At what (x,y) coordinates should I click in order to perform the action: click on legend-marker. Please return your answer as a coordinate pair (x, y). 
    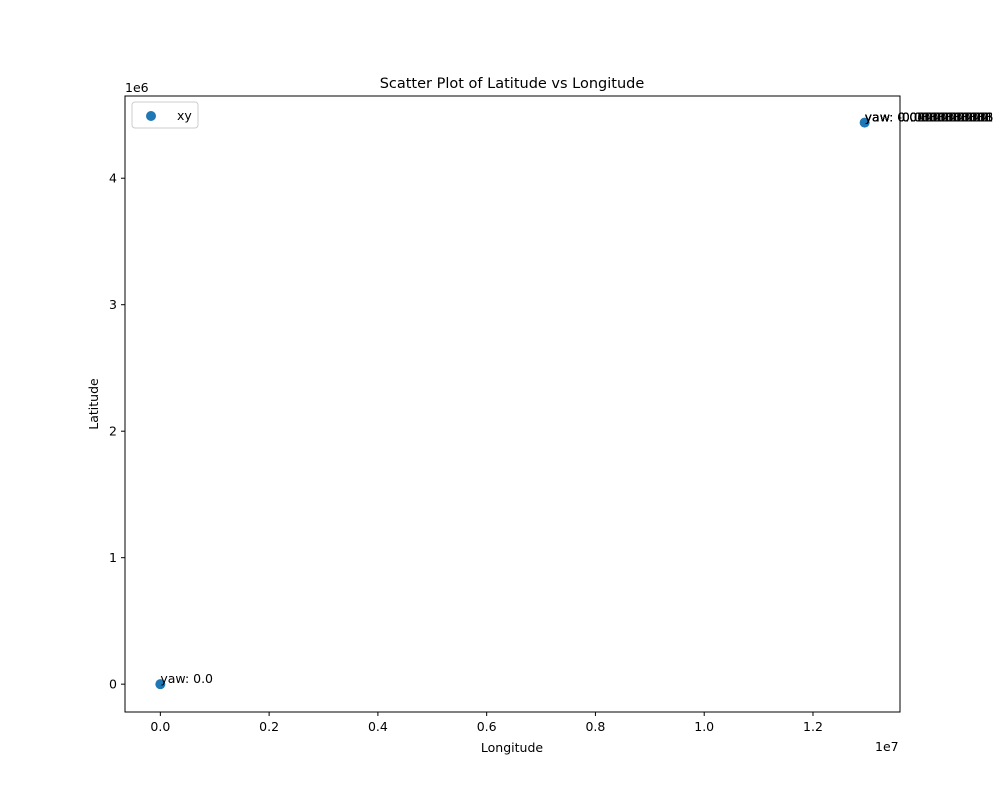
    Looking at the image, I should click on (151, 116).